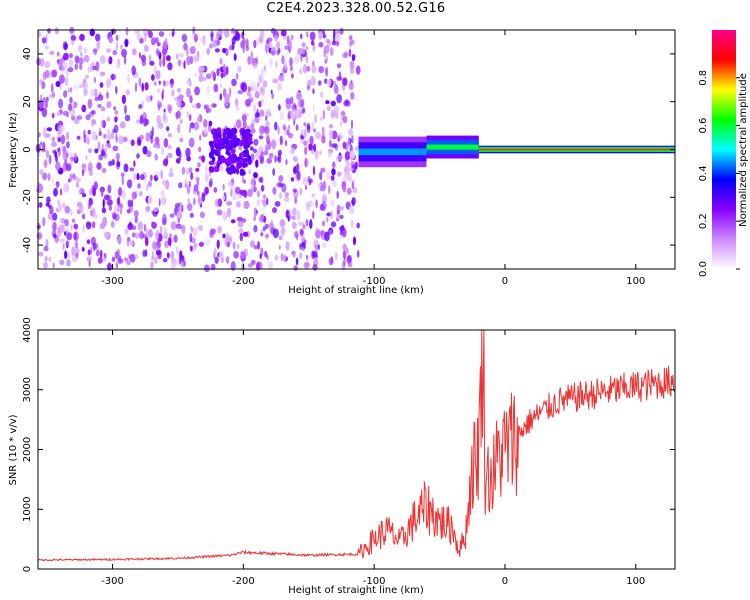 This screenshot has height=600, width=750. I want to click on colorbar-tick-label: 0.4, so click(703, 173).